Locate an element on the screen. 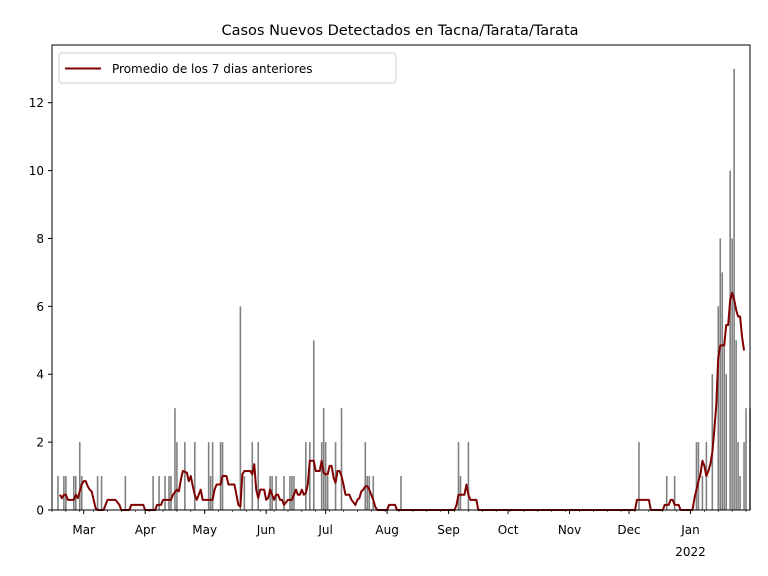 The image size is (768, 576). x-axis: Mar Apr May Jun Jul Aug Sep Oct Nov Dec Jan 2022 is located at coordinates (399, 534).